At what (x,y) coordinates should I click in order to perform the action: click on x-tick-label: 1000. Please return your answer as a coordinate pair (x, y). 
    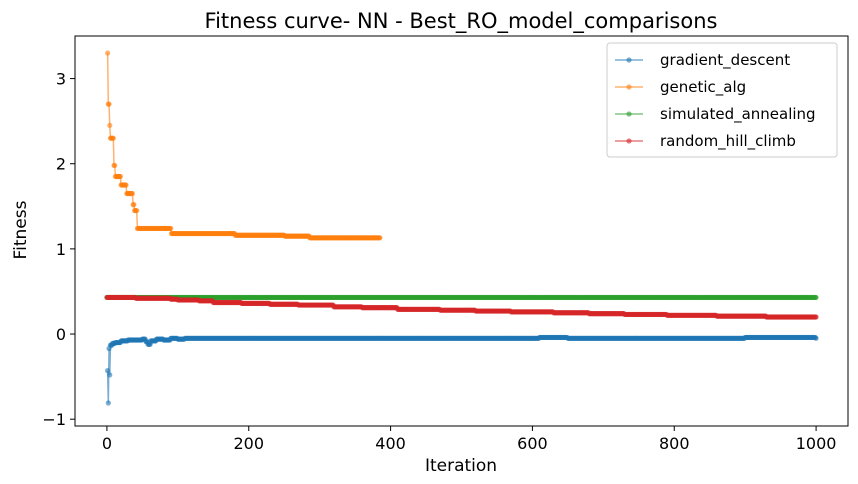
    Looking at the image, I should click on (816, 443).